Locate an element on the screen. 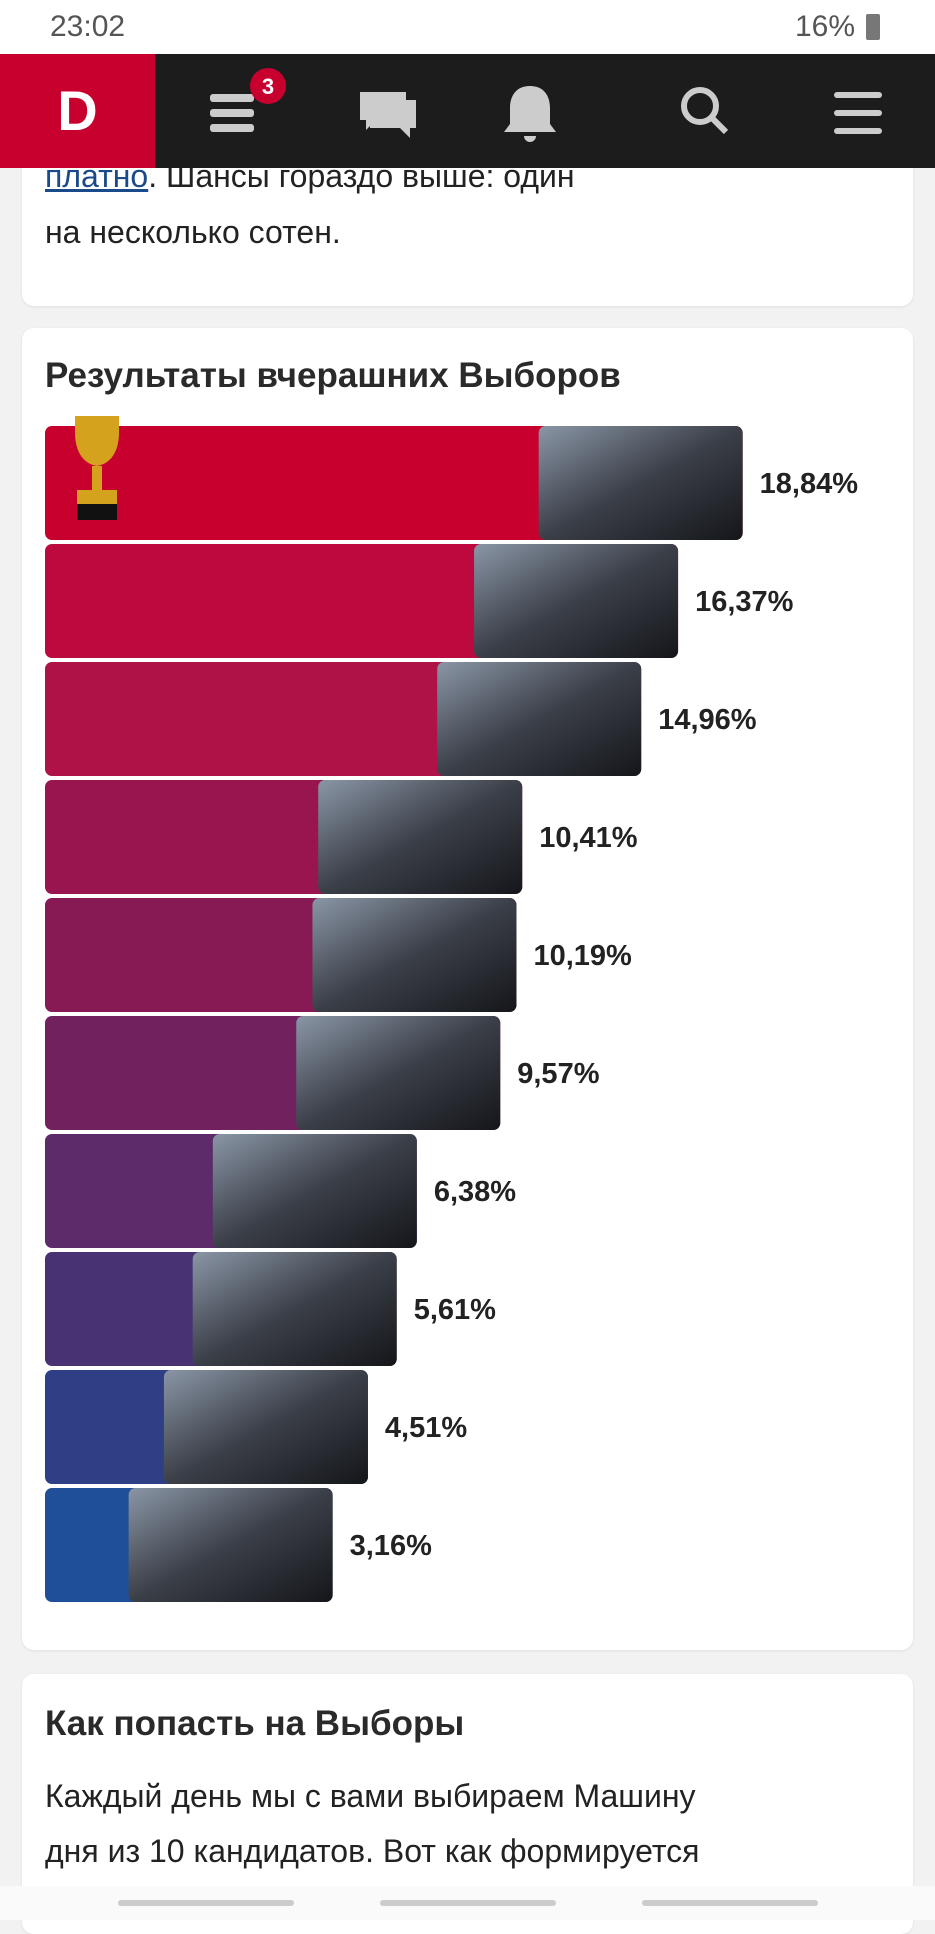 The width and height of the screenshot is (935, 1934). bell-icon is located at coordinates (530, 114).